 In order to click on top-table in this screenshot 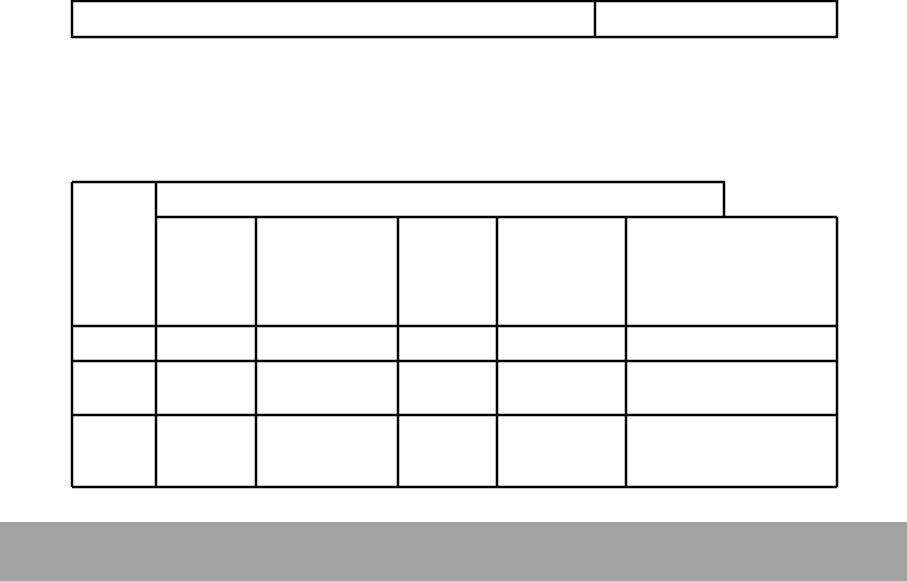, I will do `click(454, 19)`.